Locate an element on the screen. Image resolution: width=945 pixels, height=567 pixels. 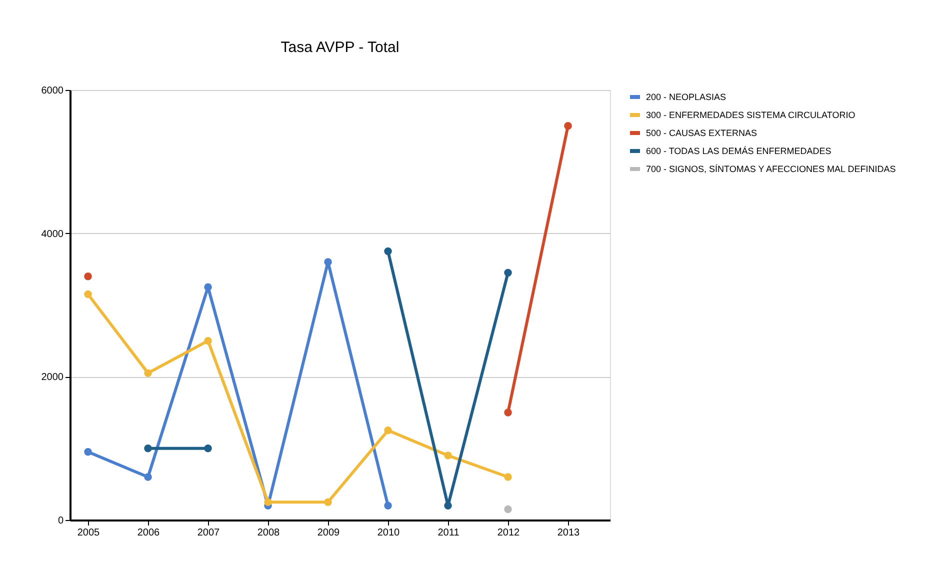
y-tick-label: 0 is located at coordinates (61, 521).